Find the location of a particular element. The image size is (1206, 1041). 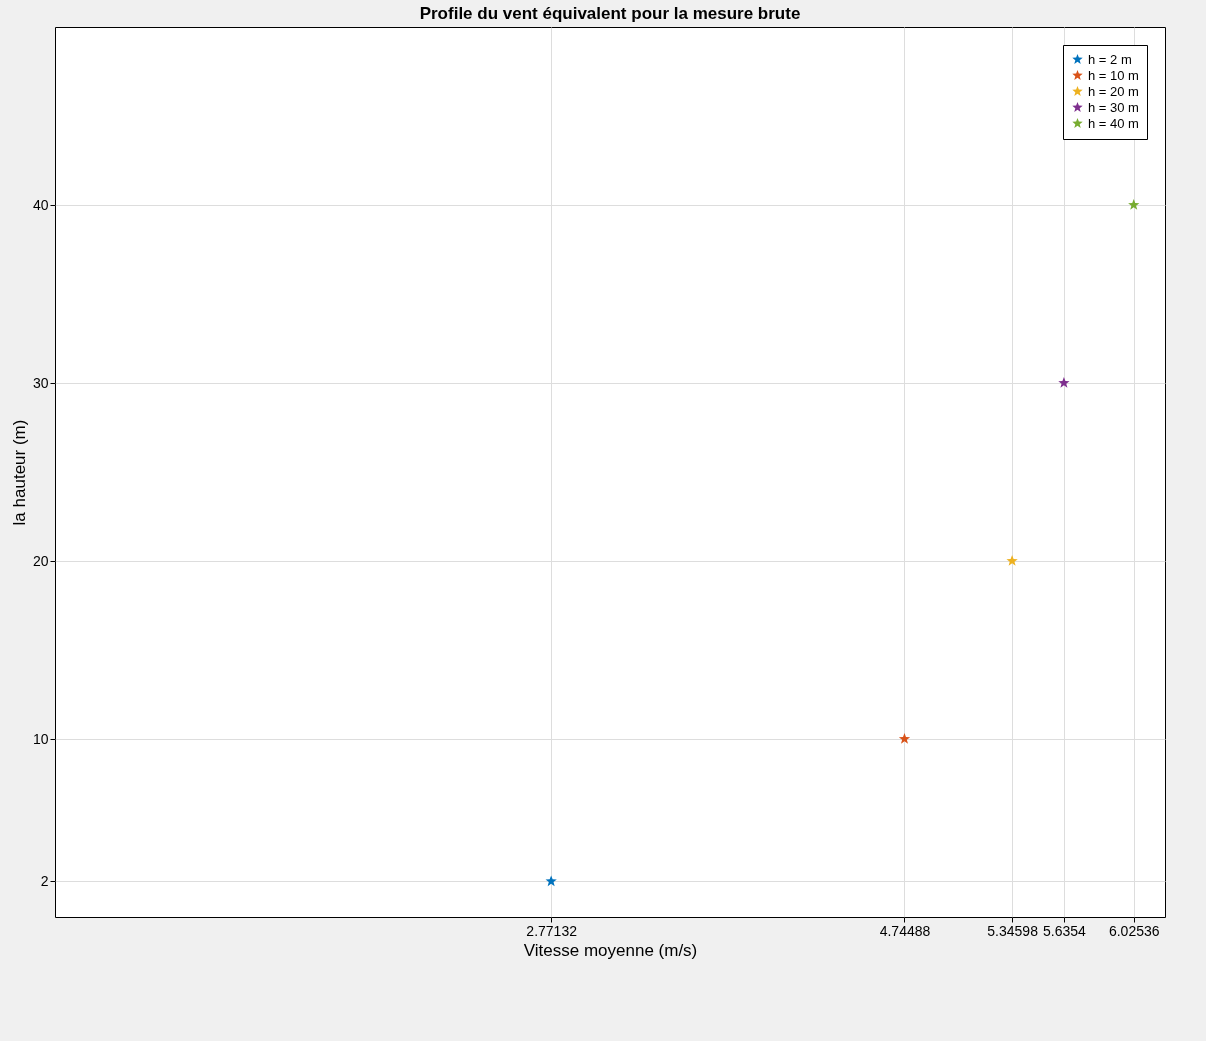

legend-label: h = 20 m is located at coordinates (1113, 91).